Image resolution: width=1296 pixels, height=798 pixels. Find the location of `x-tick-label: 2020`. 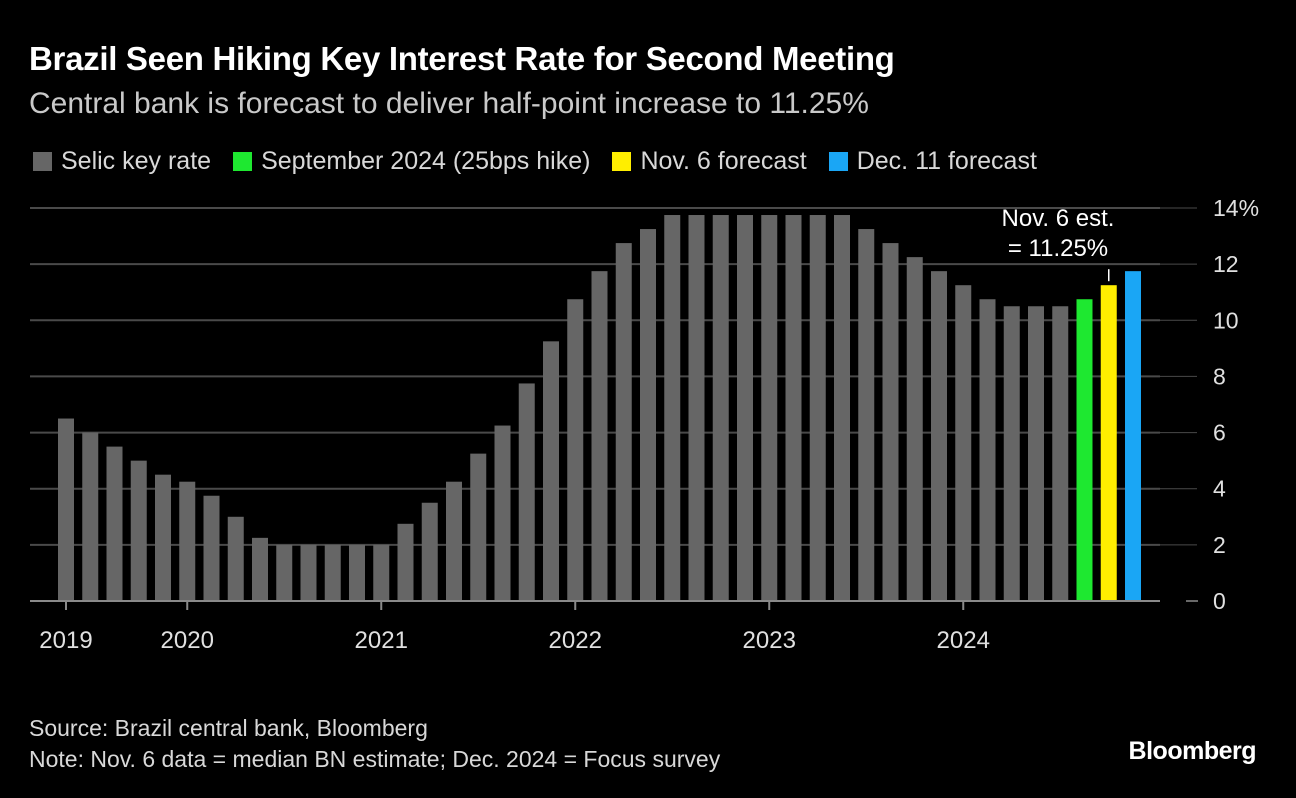

x-tick-label: 2020 is located at coordinates (187, 640).